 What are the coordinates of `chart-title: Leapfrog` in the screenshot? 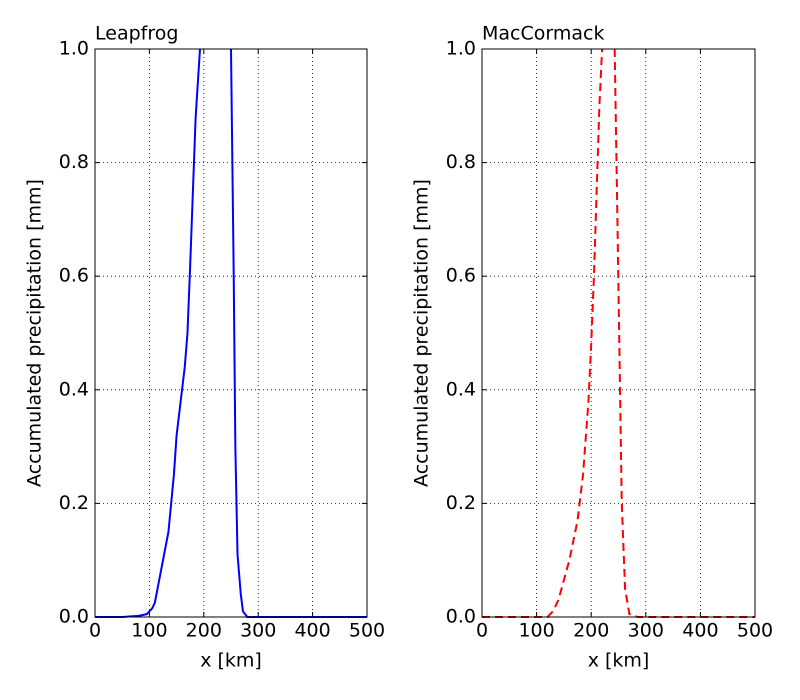 It's located at (136, 34).